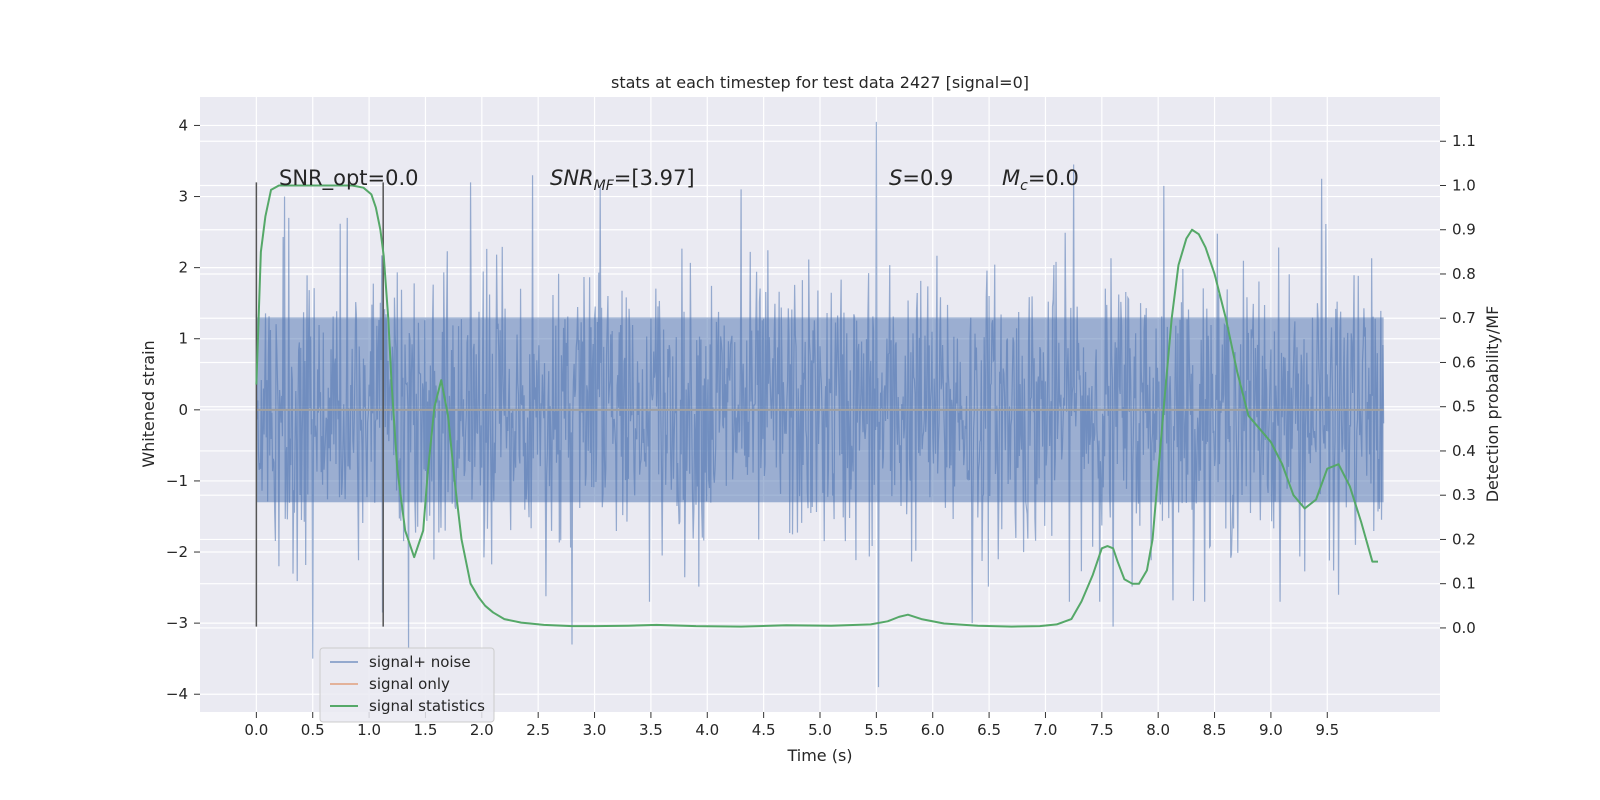  What do you see at coordinates (183, 125) in the screenshot?
I see `y-tick-label-0: 4` at bounding box center [183, 125].